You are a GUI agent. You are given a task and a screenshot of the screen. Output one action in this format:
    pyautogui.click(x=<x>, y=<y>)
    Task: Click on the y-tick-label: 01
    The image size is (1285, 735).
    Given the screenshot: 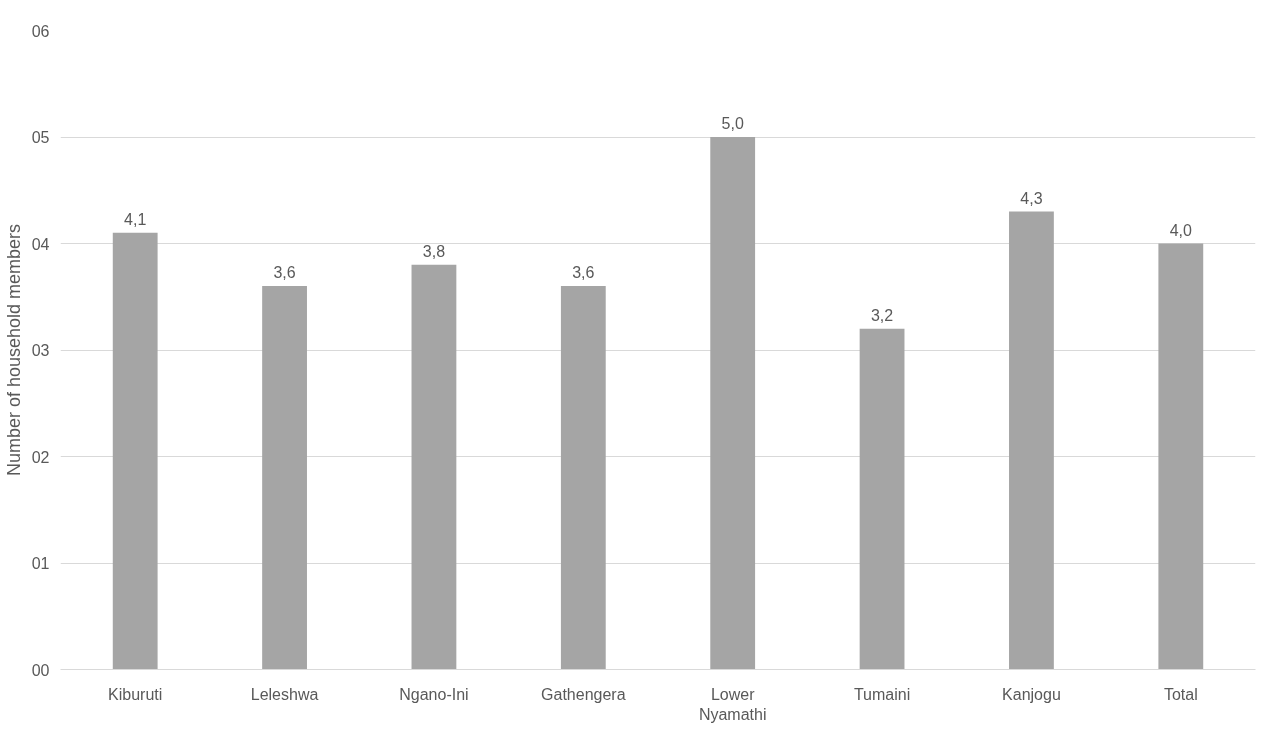 What is the action you would take?
    pyautogui.click(x=40, y=563)
    